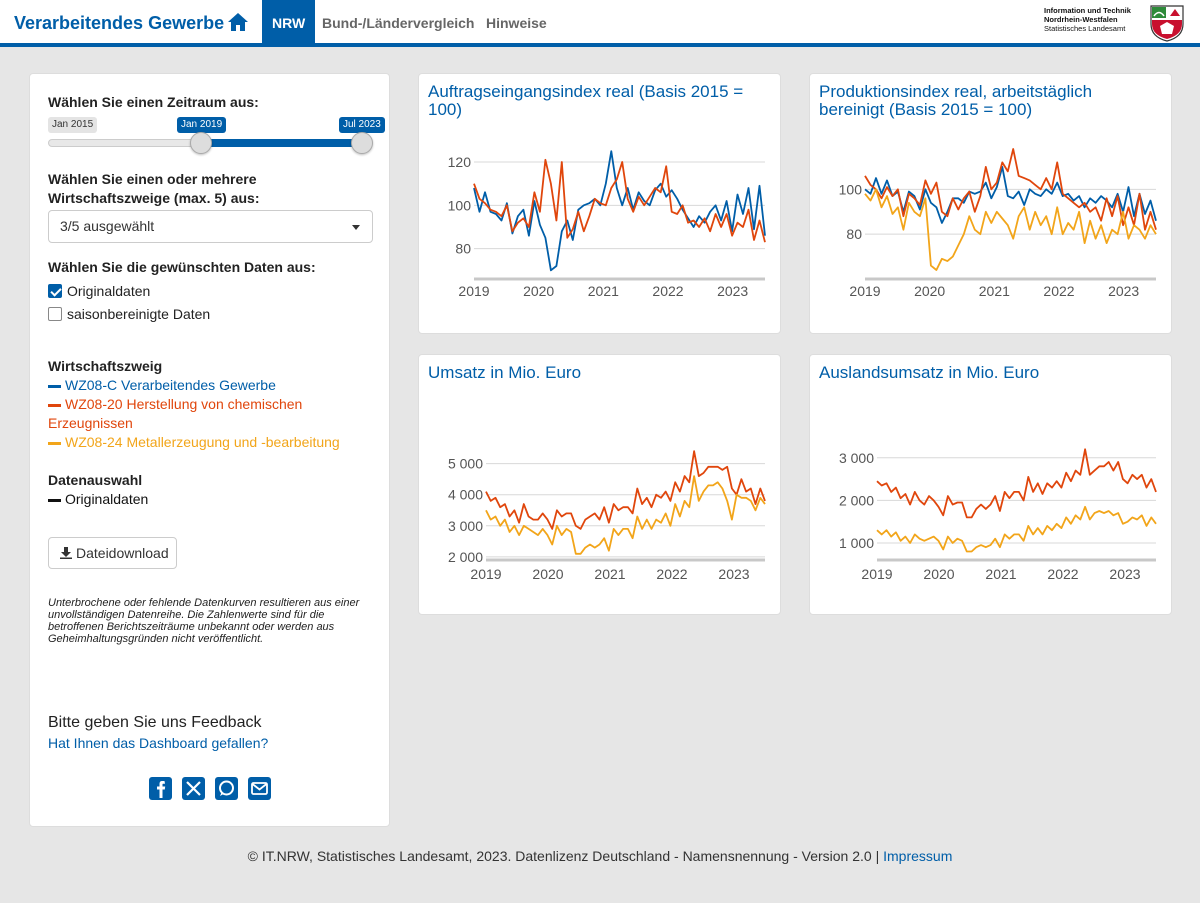 The height and width of the screenshot is (903, 1200). What do you see at coordinates (1167, 23) in the screenshot?
I see `nrw-crest-icon` at bounding box center [1167, 23].